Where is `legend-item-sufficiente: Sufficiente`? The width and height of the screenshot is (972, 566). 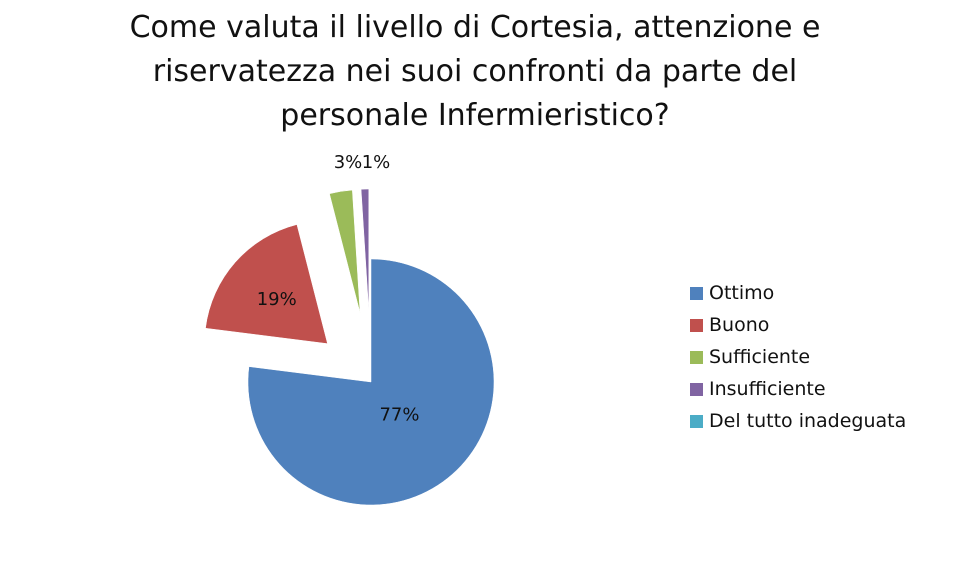 legend-item-sufficiente: Sufficiente is located at coordinates (798, 357).